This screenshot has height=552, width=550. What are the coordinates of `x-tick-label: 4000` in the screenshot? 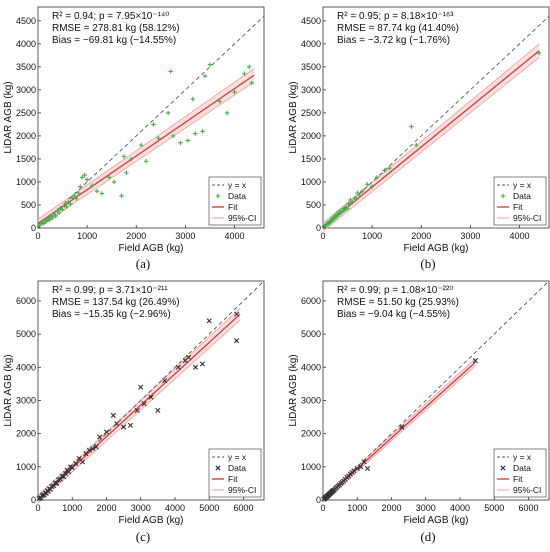 It's located at (235, 236).